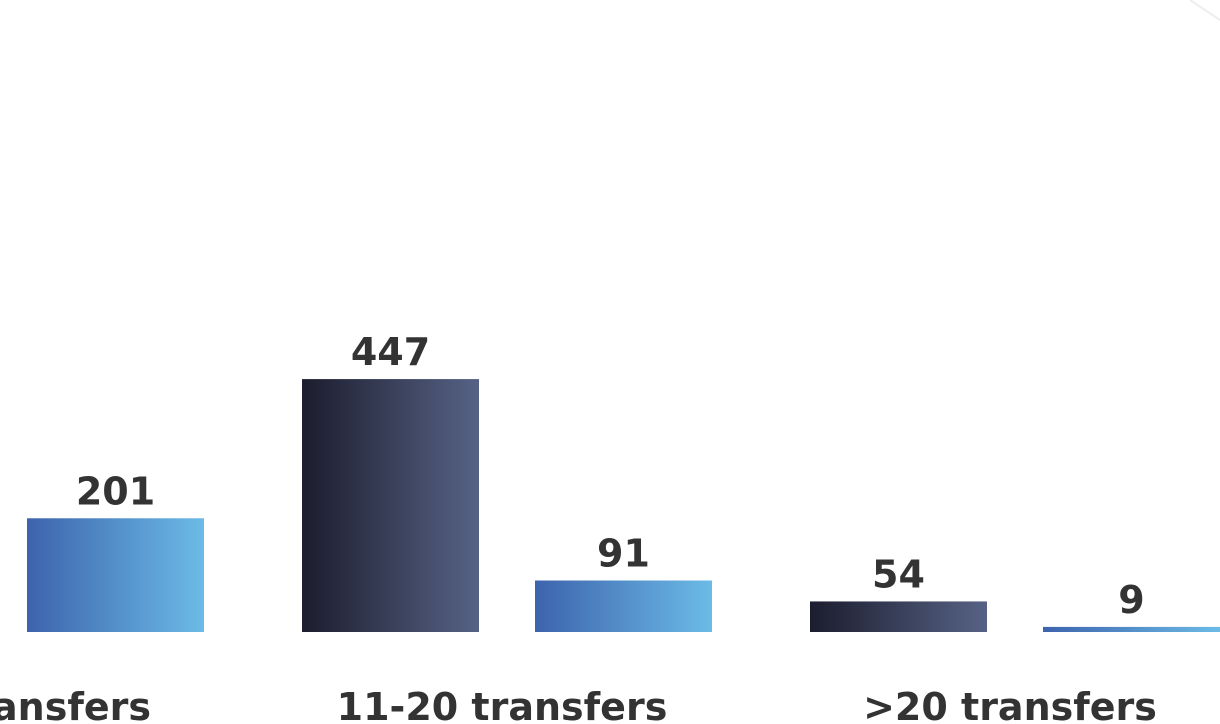  What do you see at coordinates (623, 554) in the screenshot?
I see `value-label: 91` at bounding box center [623, 554].